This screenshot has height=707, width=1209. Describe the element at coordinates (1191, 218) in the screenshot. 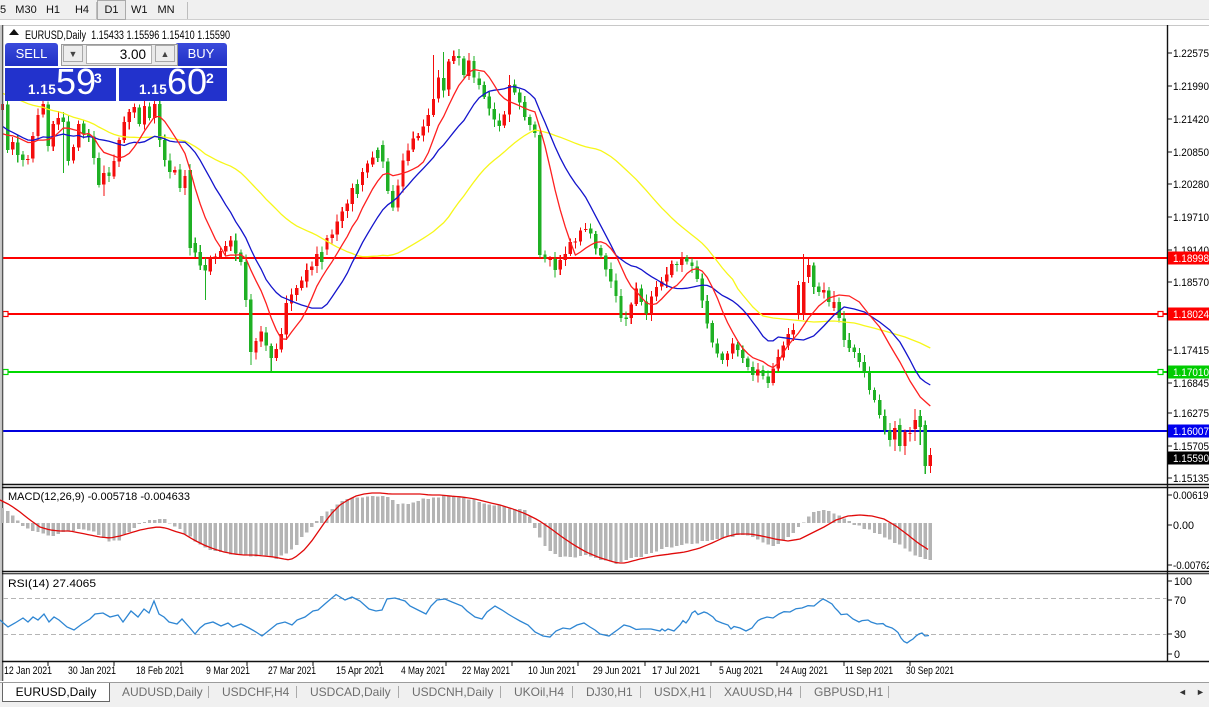

I see `svg-text: 1.19710` at that location.